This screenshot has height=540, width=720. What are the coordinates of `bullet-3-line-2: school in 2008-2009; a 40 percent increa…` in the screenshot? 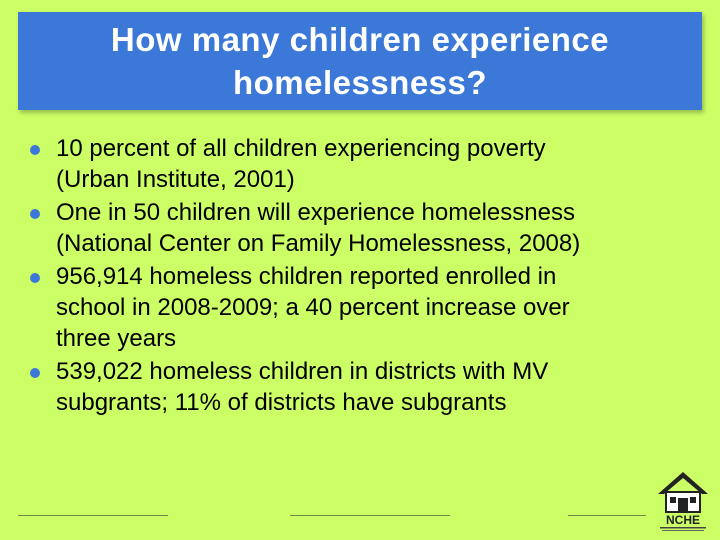 It's located at (313, 307).